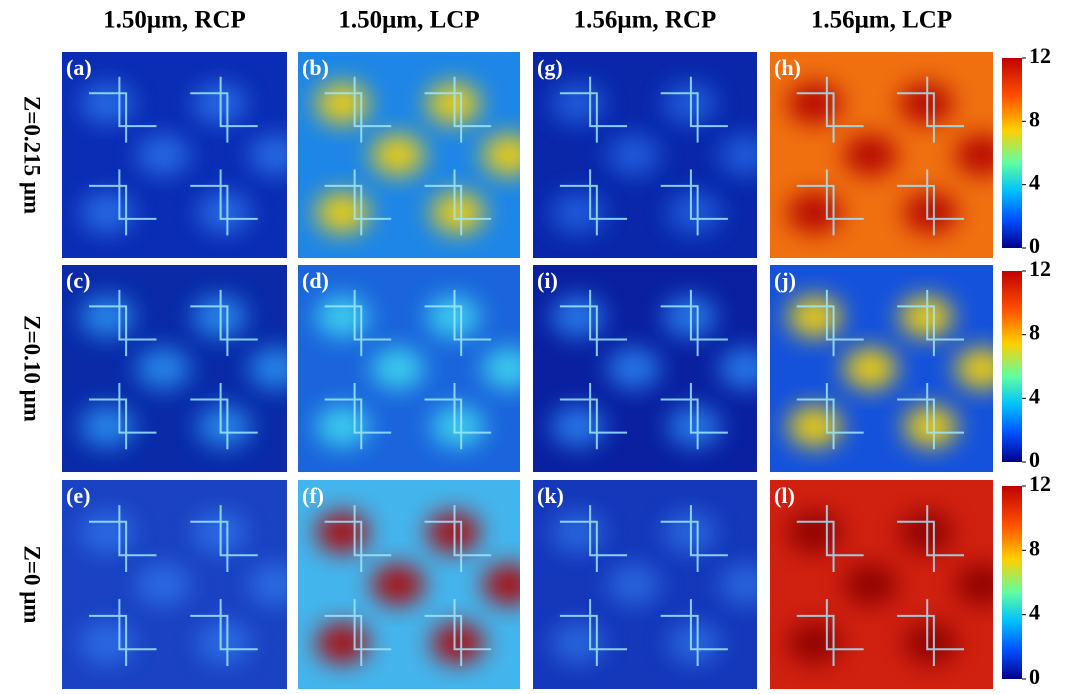 This screenshot has height=694, width=1072. I want to click on panel-label: (a), so click(79, 67).